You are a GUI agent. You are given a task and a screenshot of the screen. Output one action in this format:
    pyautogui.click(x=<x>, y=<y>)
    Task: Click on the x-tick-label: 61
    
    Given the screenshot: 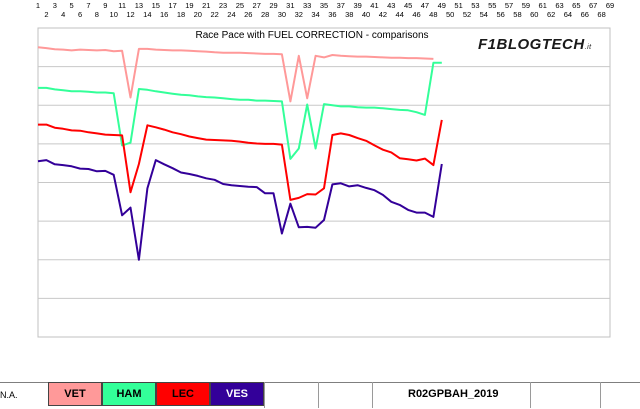 What is the action you would take?
    pyautogui.click(x=543, y=5)
    